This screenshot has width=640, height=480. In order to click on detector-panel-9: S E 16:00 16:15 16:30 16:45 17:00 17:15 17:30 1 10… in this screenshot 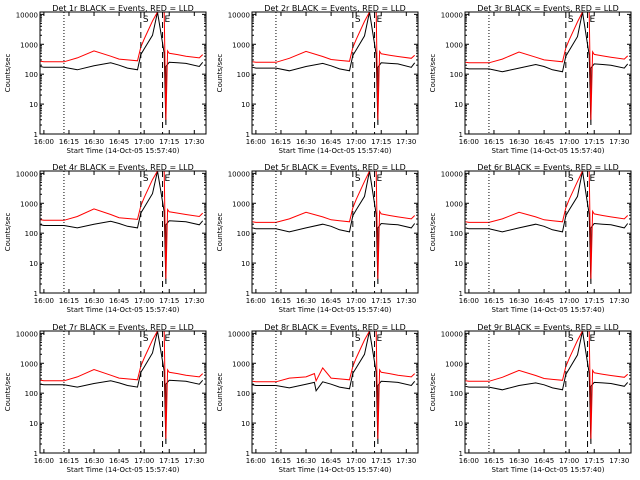, I will do `click(530, 398)`.